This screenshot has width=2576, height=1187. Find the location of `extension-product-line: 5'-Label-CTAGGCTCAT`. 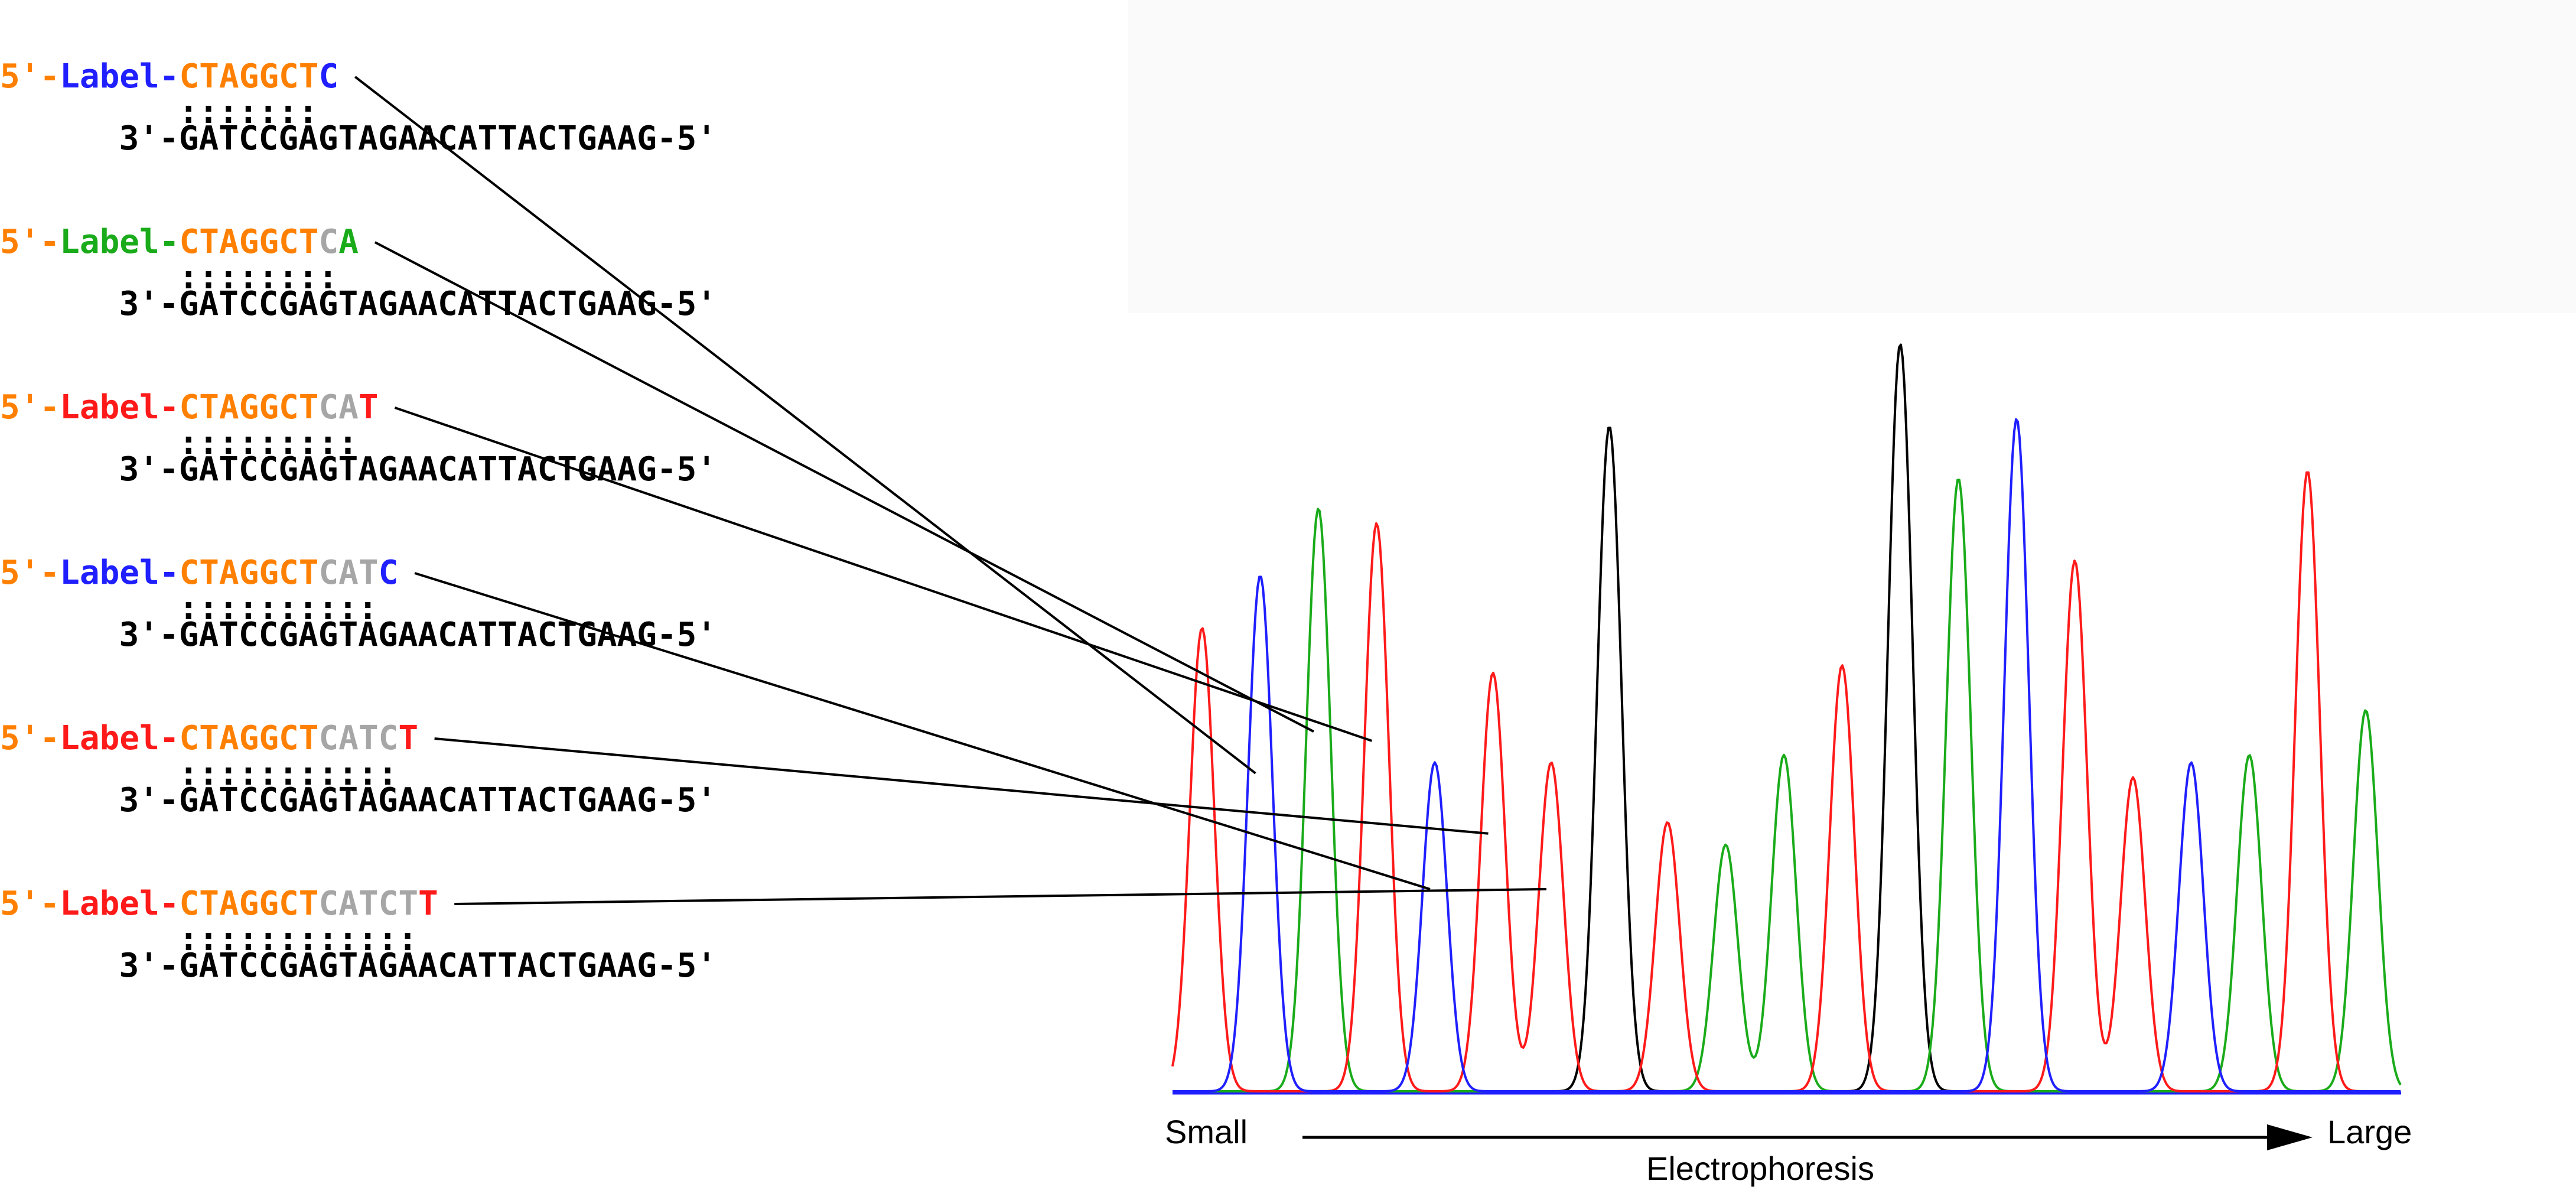

extension-product-line: 5'-Label-CTAGGCTCAT is located at coordinates (189, 407).